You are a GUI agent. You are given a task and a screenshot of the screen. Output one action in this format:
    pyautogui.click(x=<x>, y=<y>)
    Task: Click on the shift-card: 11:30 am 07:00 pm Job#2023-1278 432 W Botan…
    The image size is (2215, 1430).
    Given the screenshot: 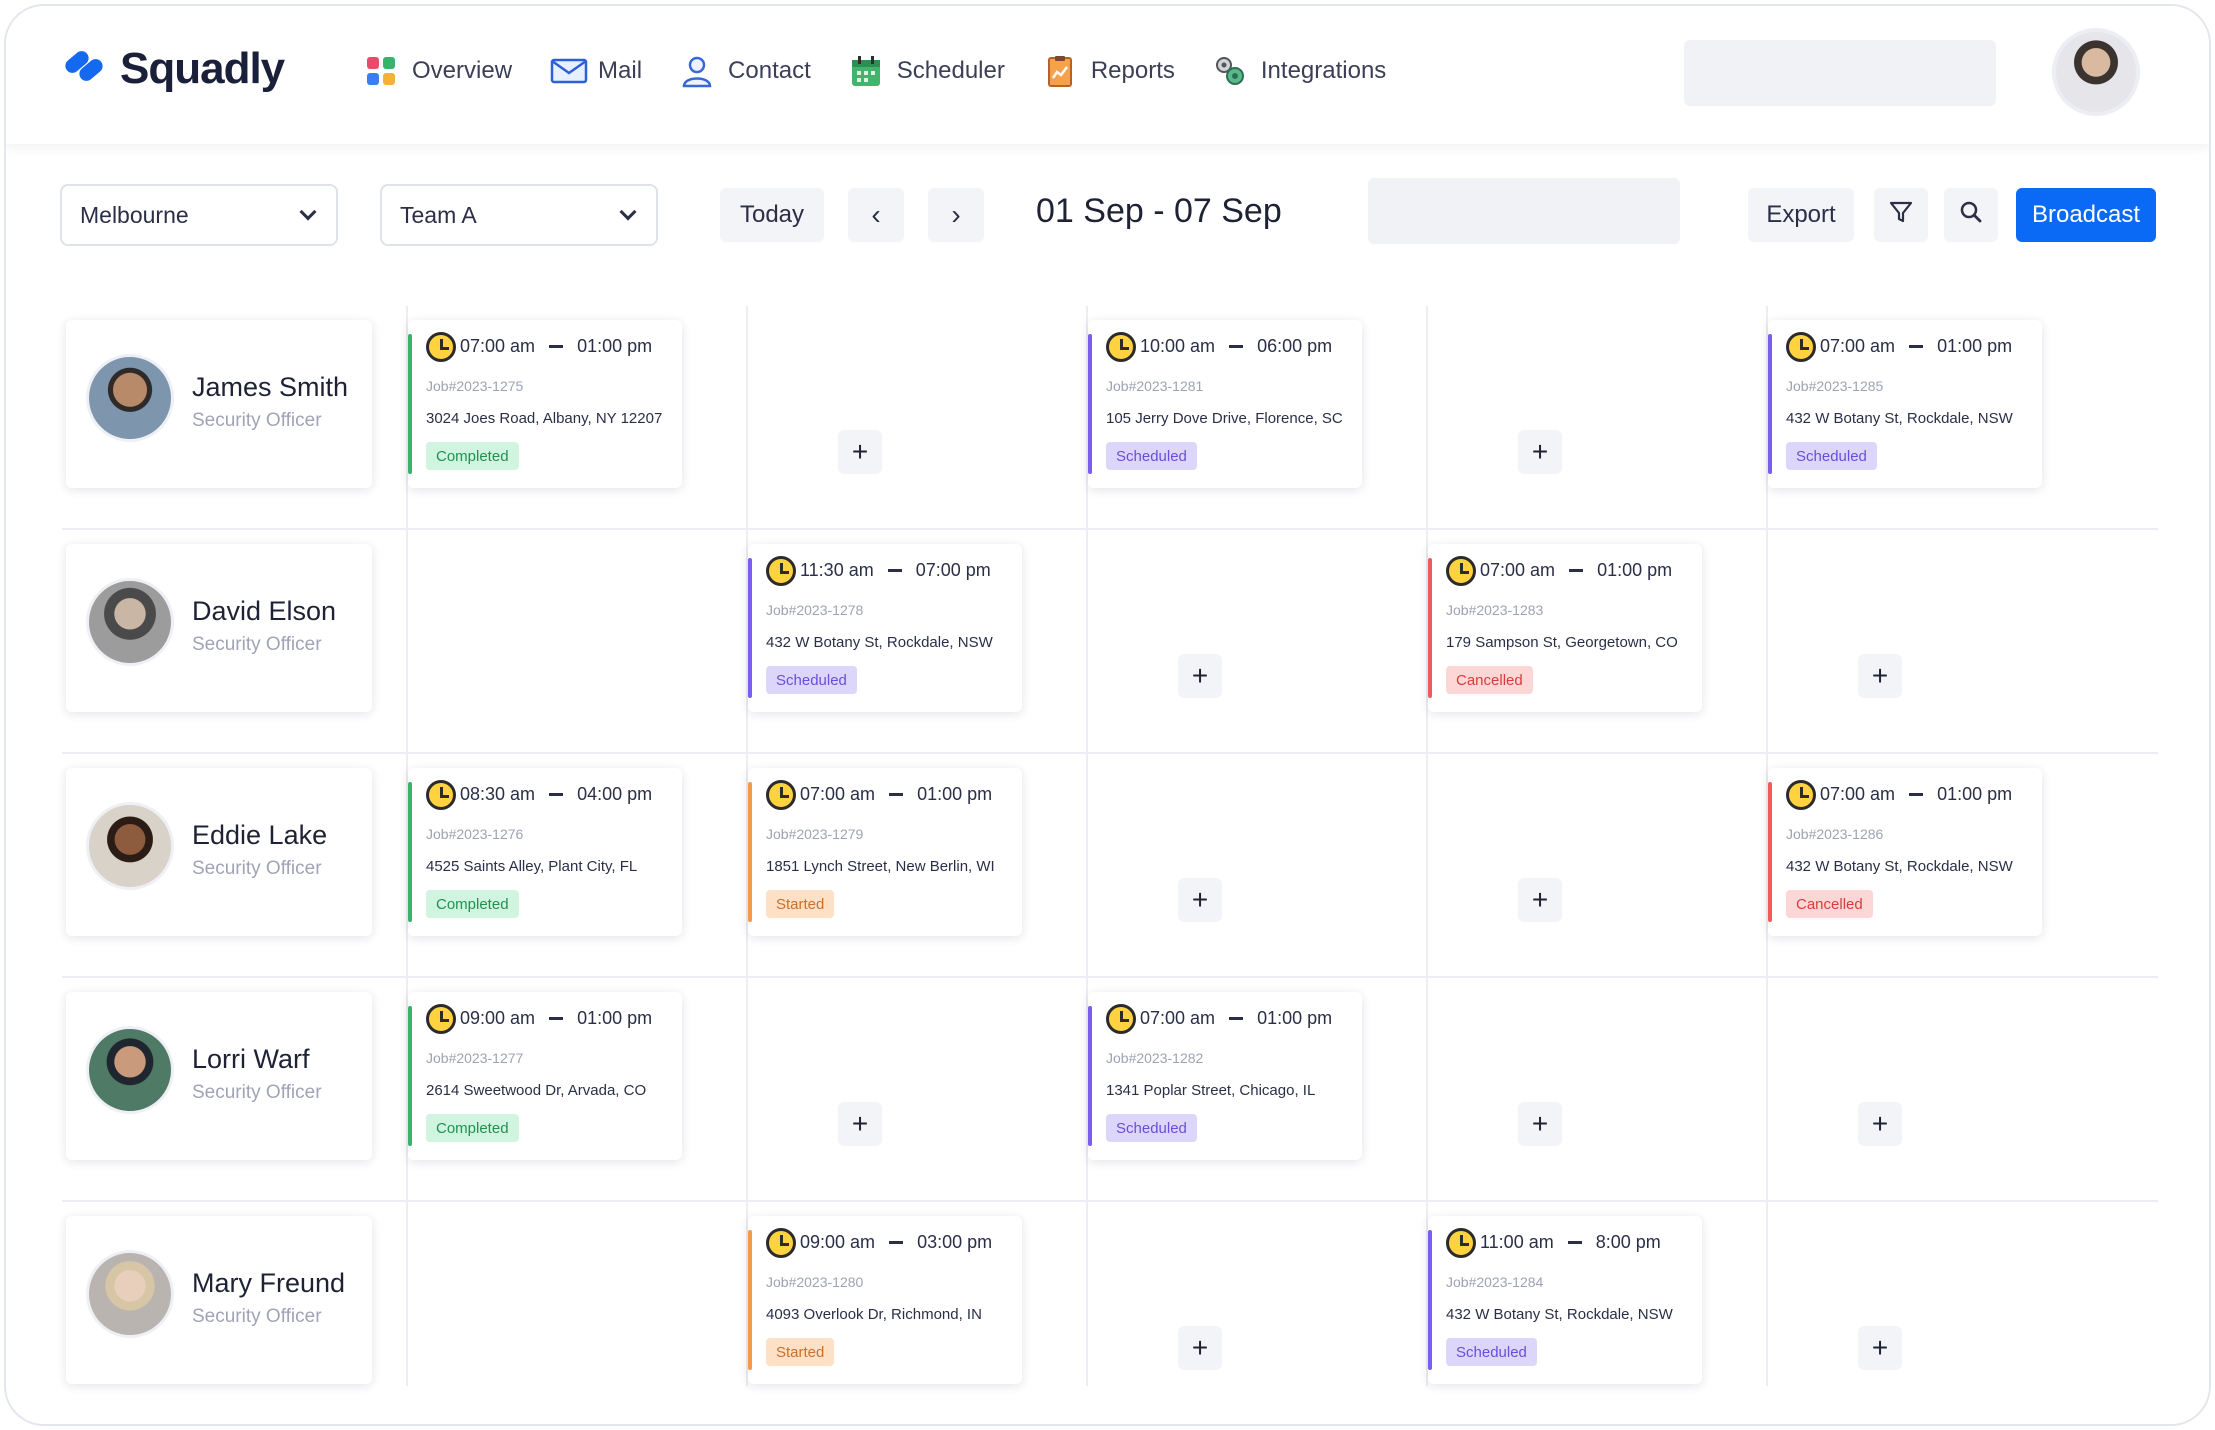 What is the action you would take?
    pyautogui.click(x=885, y=628)
    